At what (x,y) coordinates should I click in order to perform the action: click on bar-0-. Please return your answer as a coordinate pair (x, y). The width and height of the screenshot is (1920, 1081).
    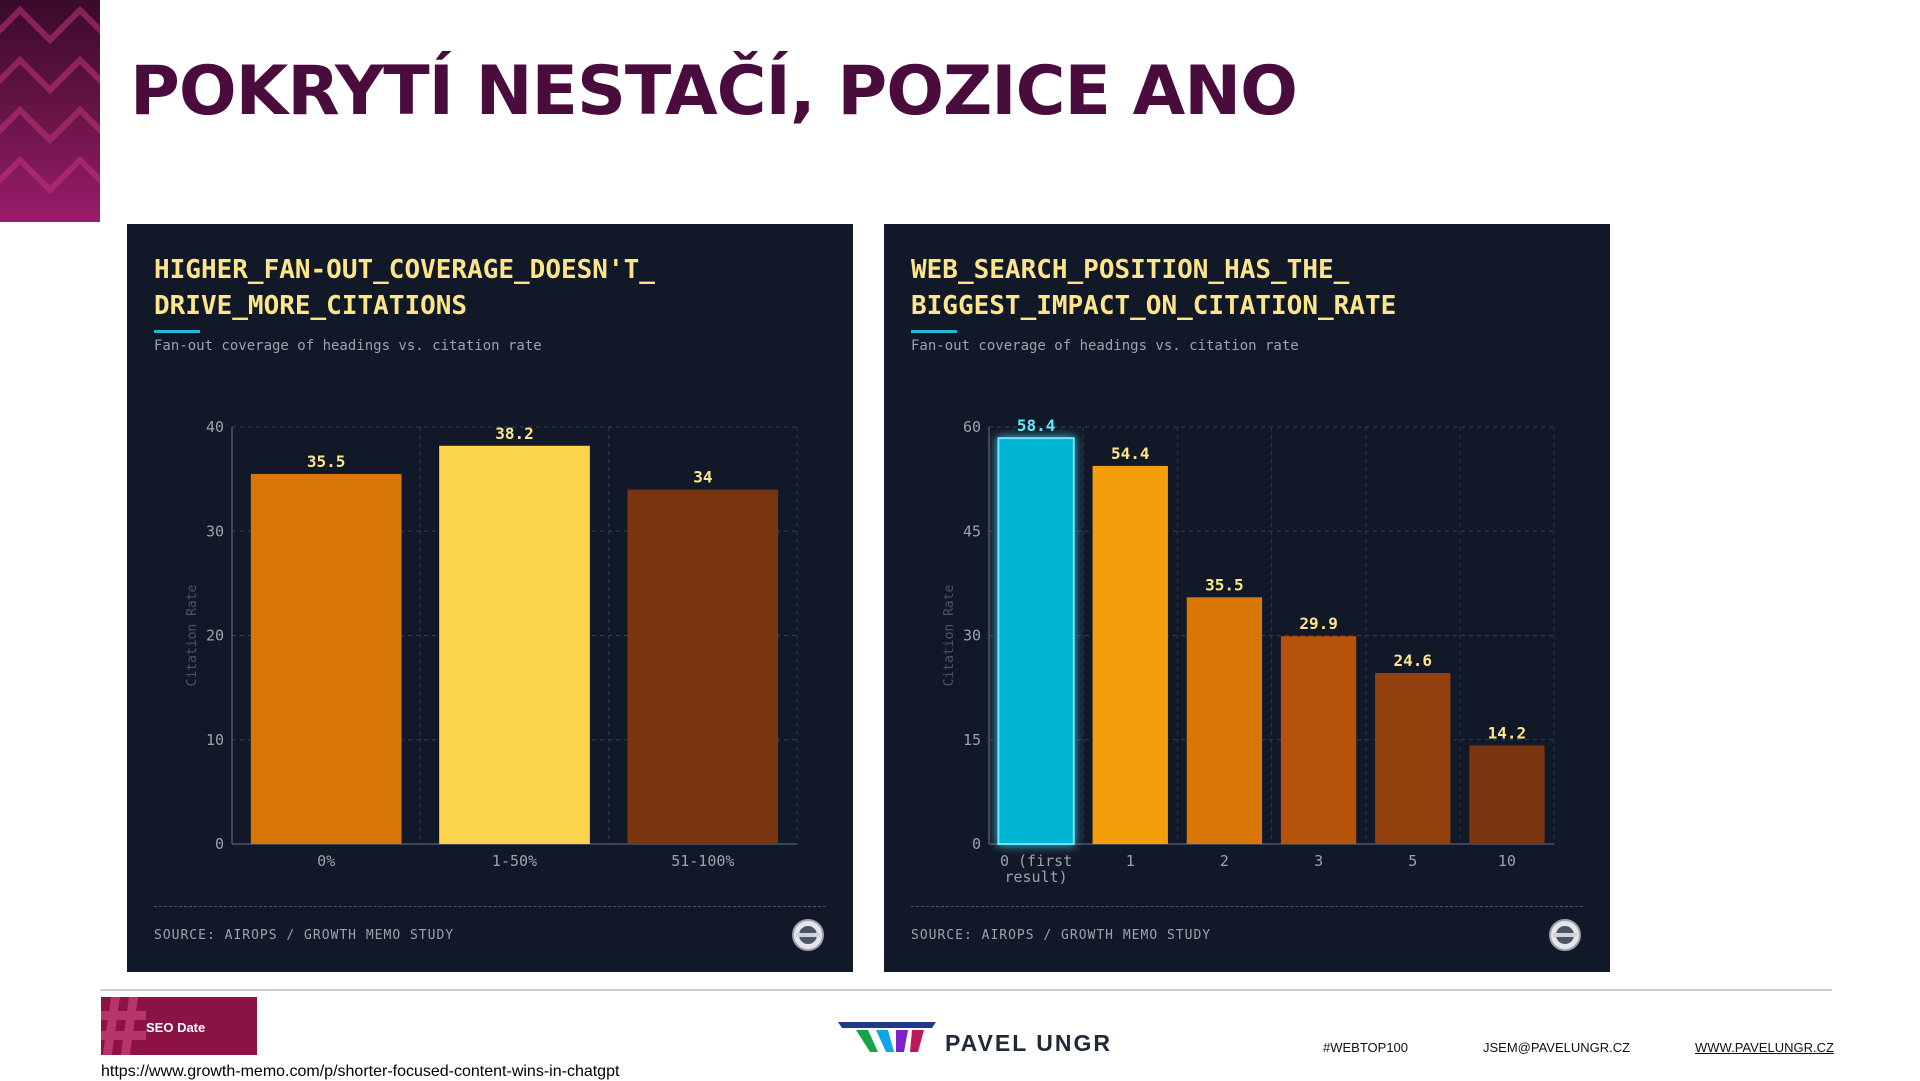
    Looking at the image, I should click on (326, 658).